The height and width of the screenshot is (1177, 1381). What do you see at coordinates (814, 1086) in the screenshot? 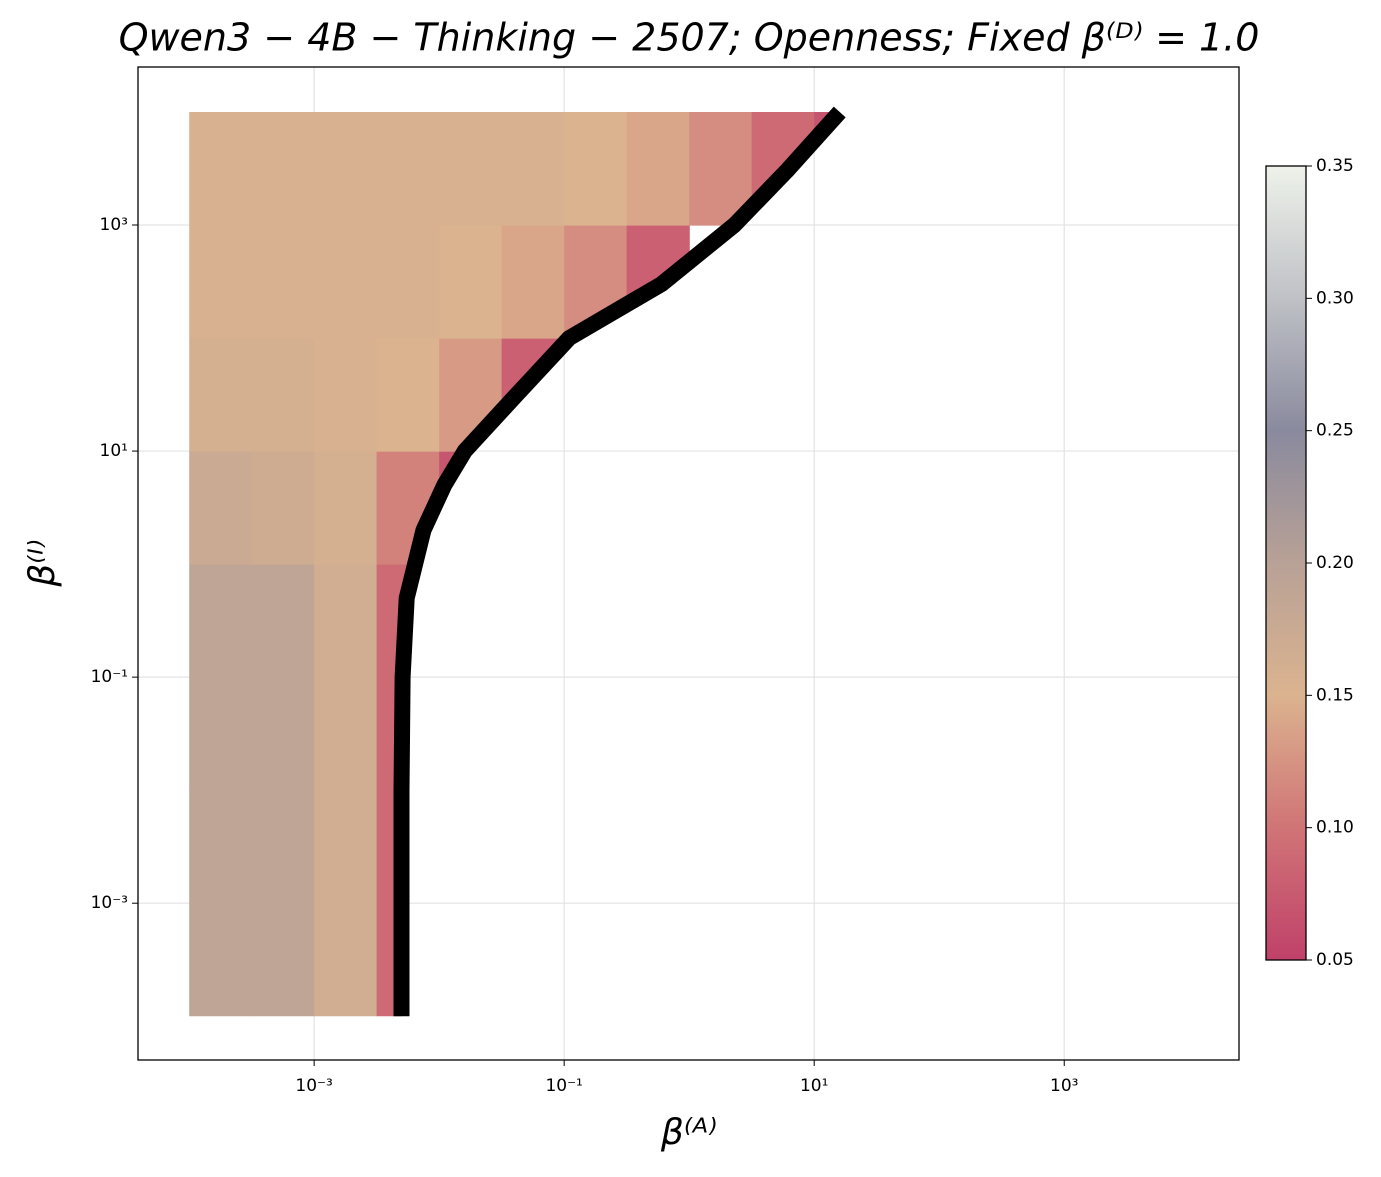
I see `x-tick-label: 10¹` at bounding box center [814, 1086].